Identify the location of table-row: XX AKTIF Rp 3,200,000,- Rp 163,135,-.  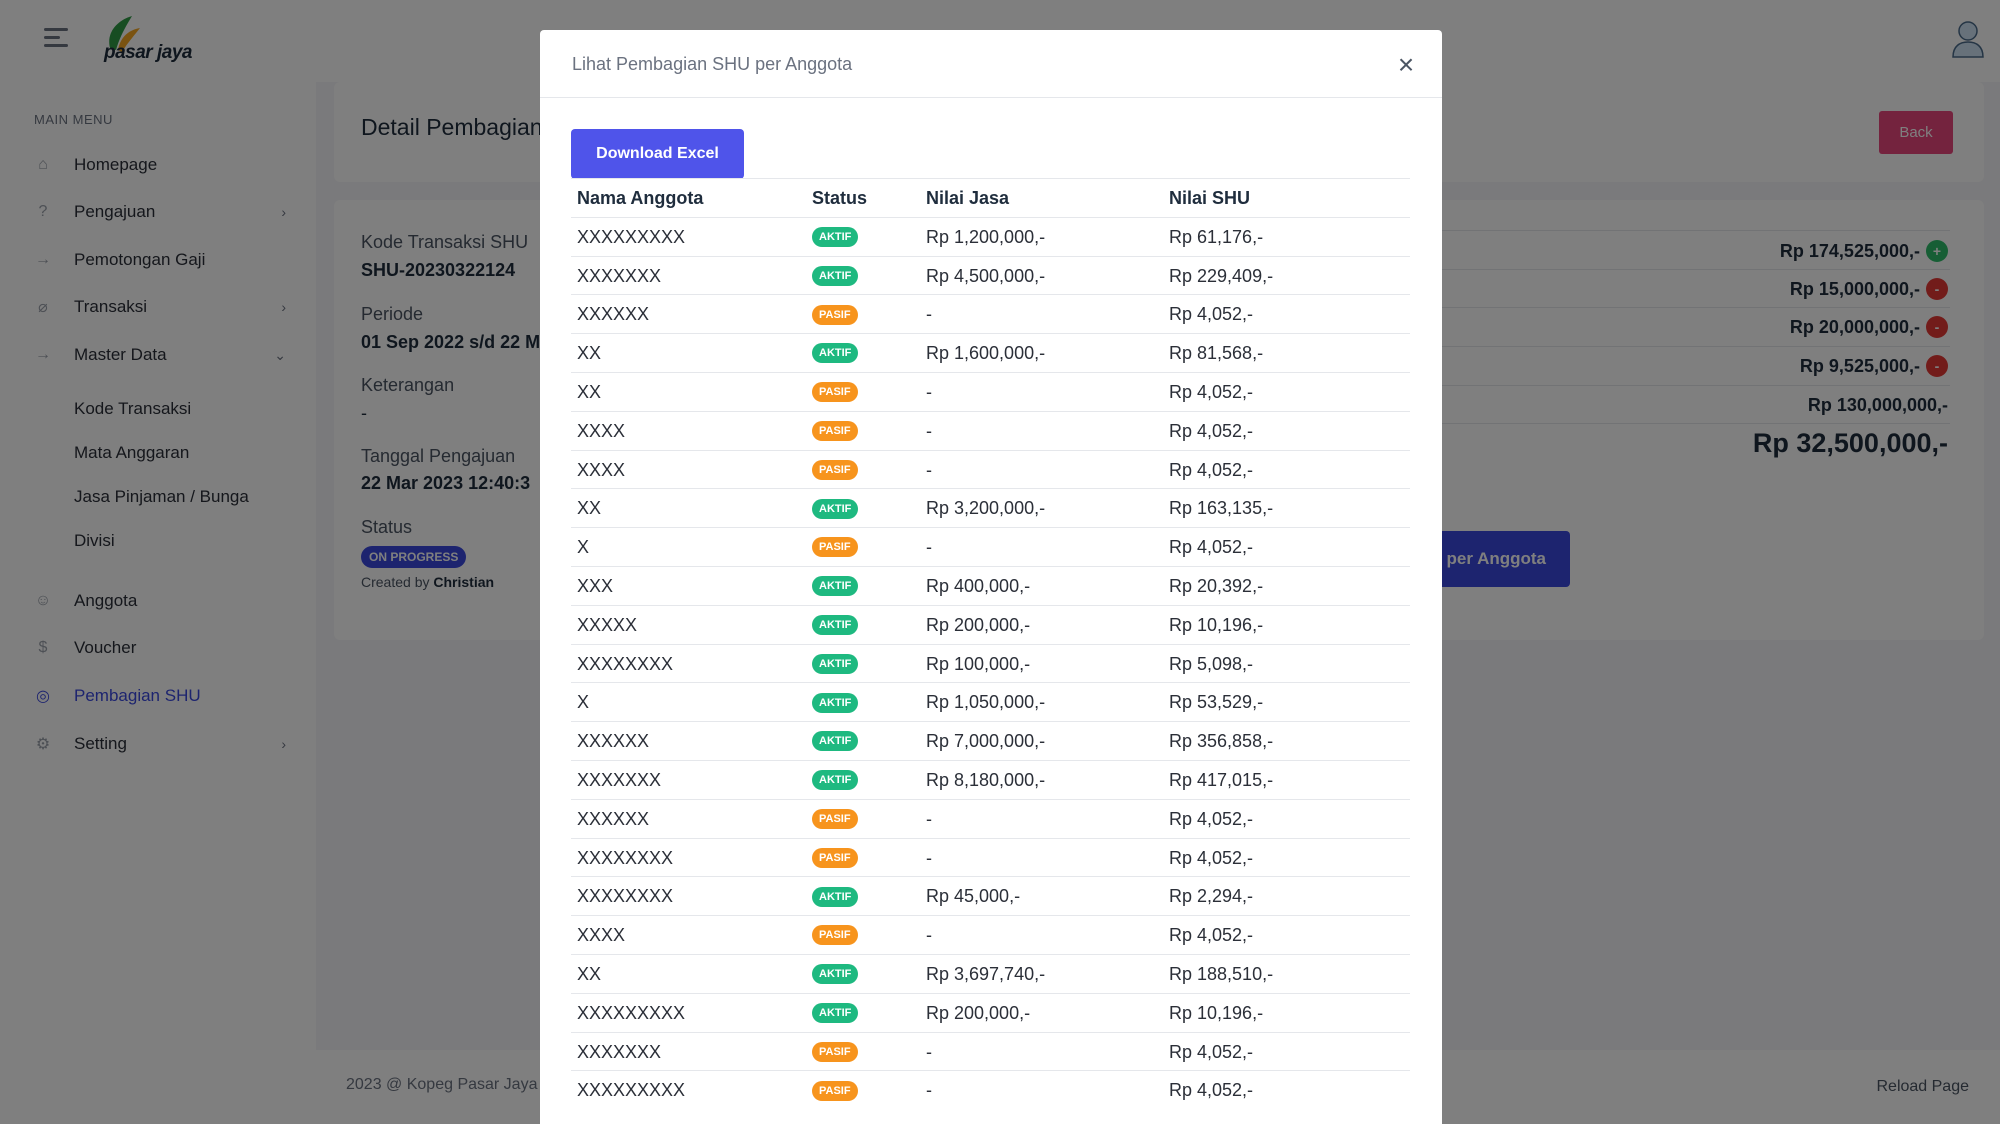
(990, 507).